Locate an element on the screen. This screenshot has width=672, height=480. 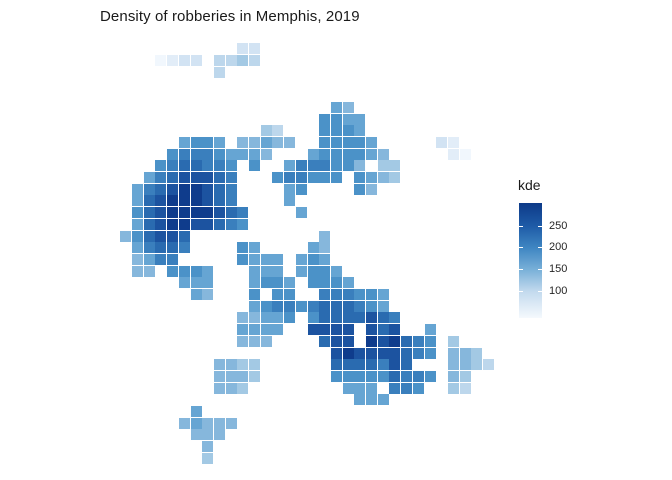
plot-title: Density of robberies in Memphis, 2019 is located at coordinates (230, 16).